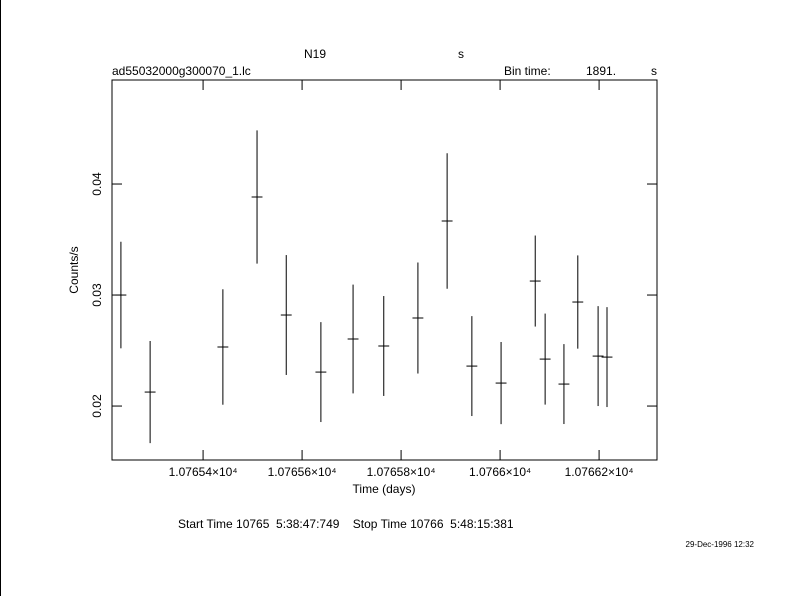  Describe the element at coordinates (203, 472) in the screenshot. I see `x-tick-label: 1.07654×10⁴` at that location.